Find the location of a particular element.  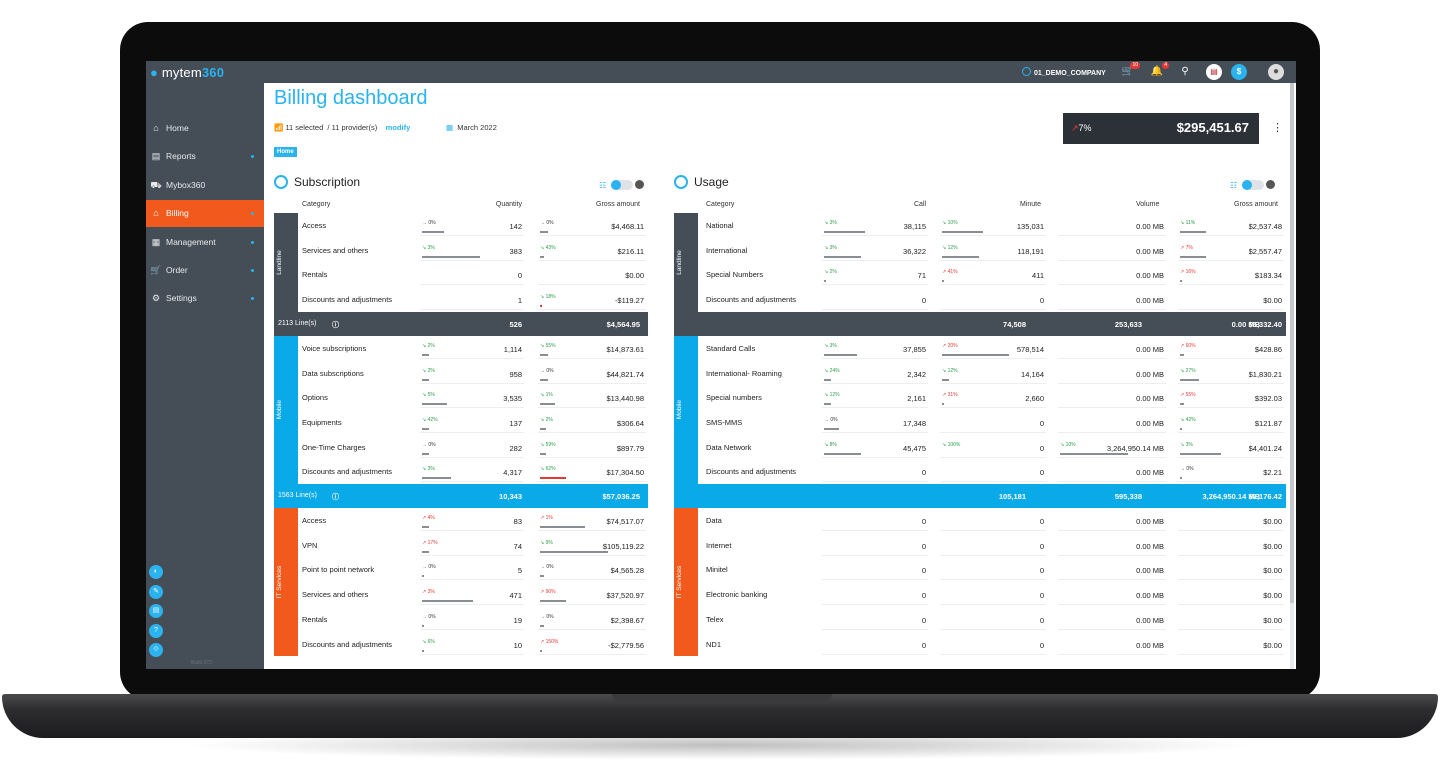

table-row: Telex 0 0 0.00 MB $0.00 is located at coordinates (996, 619).